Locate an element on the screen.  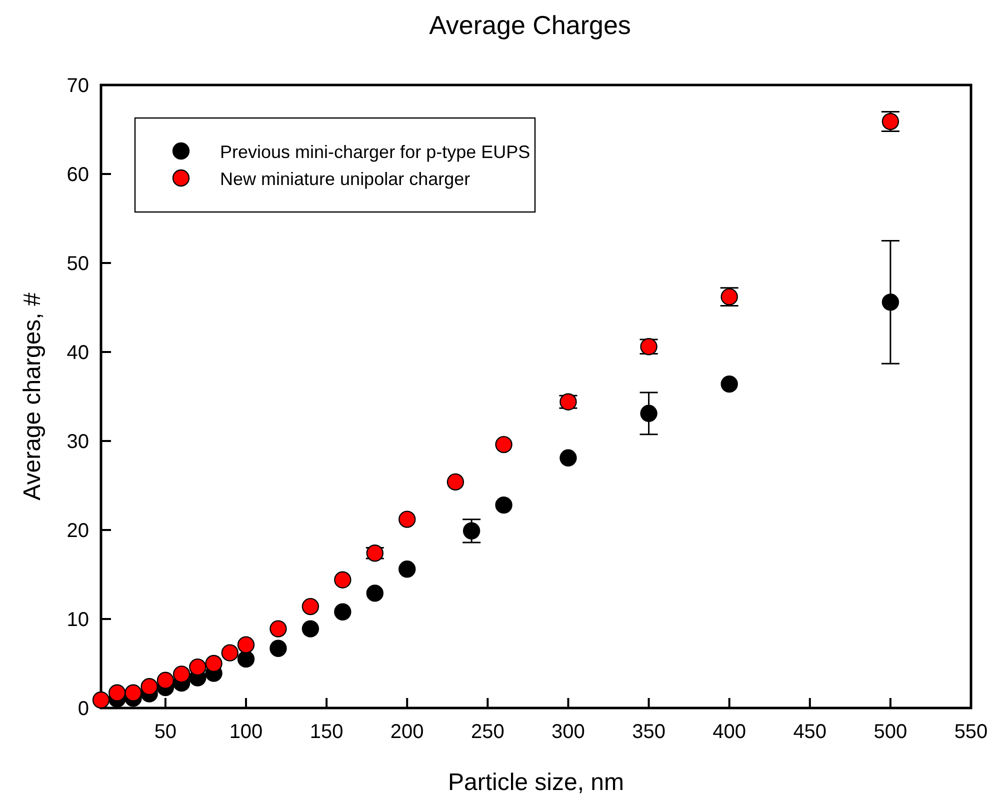
x-tick-label: 450 is located at coordinates (810, 732).